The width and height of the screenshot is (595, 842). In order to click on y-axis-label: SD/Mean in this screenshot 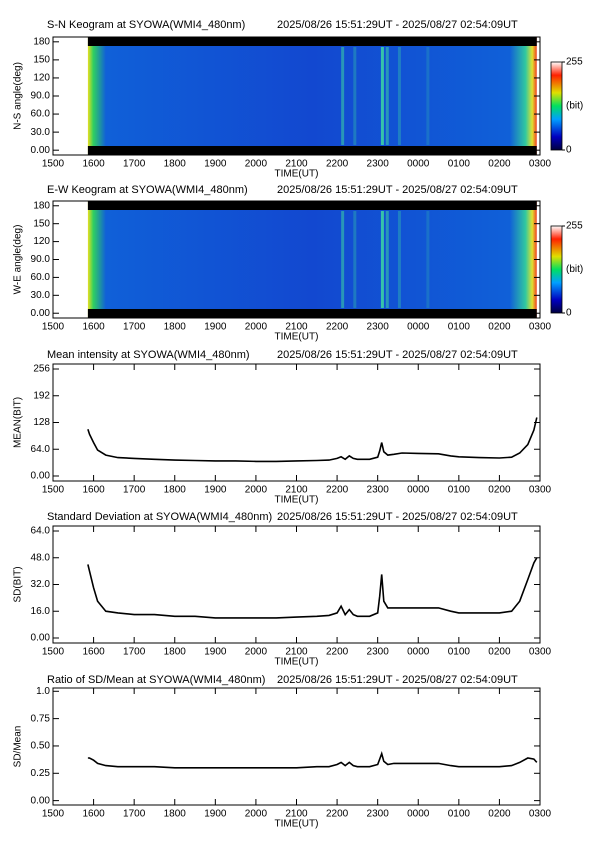, I will do `click(18, 747)`.